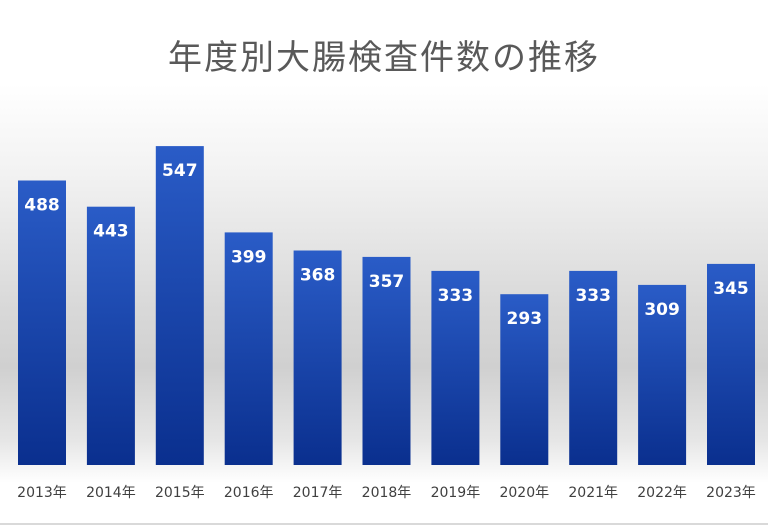  I want to click on bar-2023年, so click(731, 364).